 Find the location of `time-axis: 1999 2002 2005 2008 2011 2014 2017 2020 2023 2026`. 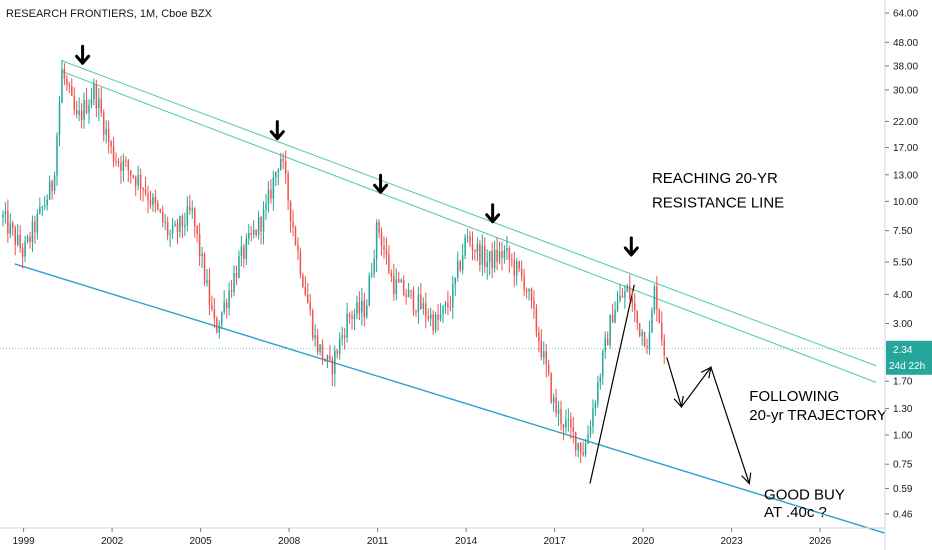

time-axis: 1999 2002 2005 2008 2011 2014 2017 2020 2023 2026 is located at coordinates (442, 537).